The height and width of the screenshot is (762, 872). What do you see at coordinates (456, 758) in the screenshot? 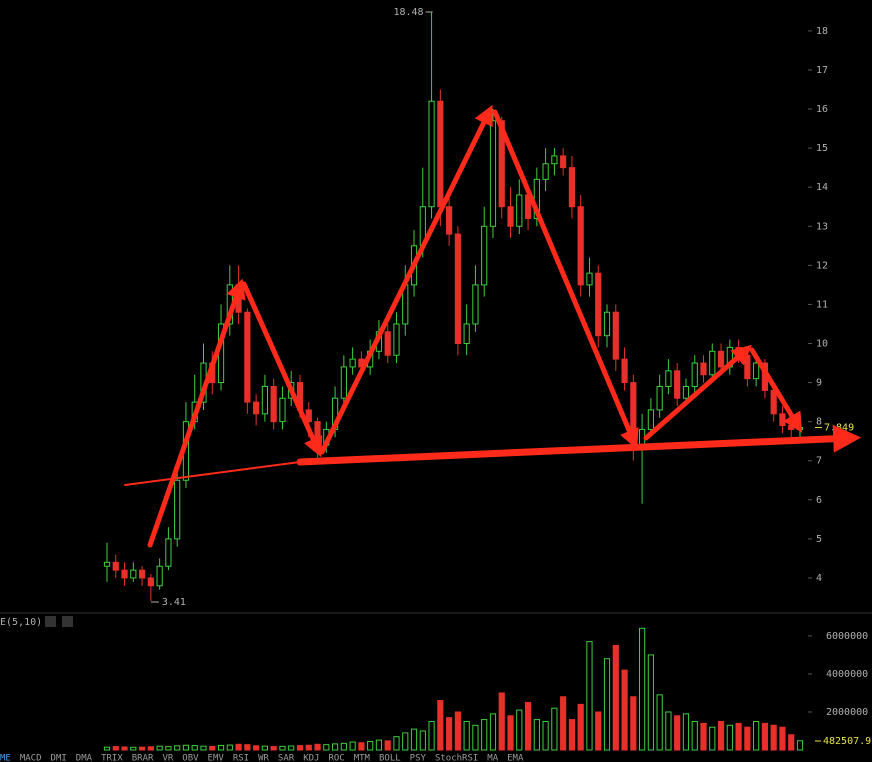
I see `indicator-tab: StochRSI` at bounding box center [456, 758].